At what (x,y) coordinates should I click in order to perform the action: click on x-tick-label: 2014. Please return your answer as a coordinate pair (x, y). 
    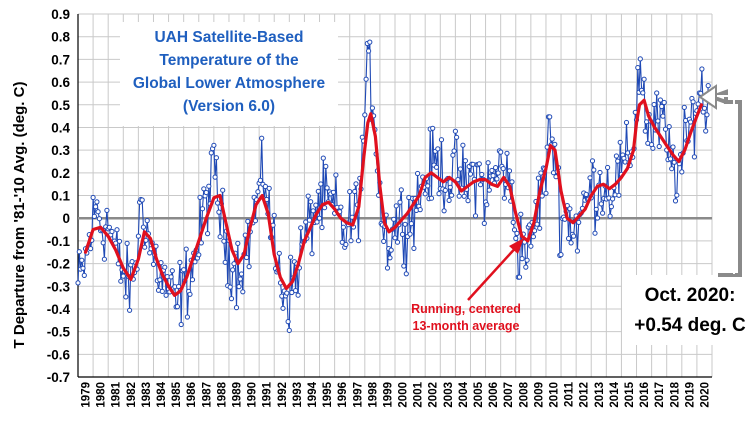
    Looking at the image, I should click on (615, 394).